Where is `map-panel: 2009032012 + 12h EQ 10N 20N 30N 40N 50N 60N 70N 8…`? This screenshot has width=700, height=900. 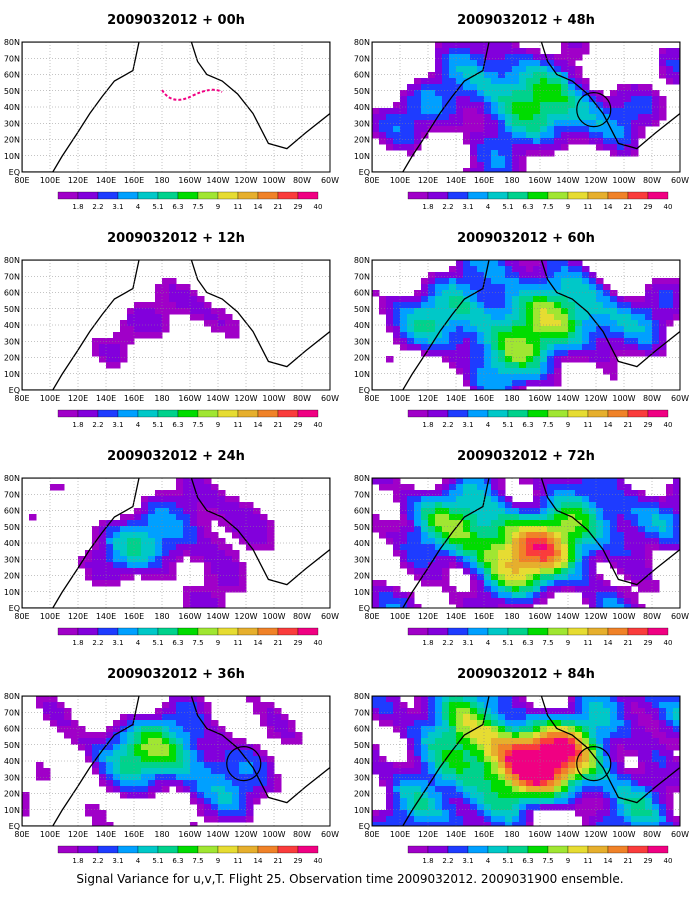
map-panel: 2009032012 + 12h EQ 10N 20N 30N 40N 50N 60N 70N 8… is located at coordinates (171, 330).